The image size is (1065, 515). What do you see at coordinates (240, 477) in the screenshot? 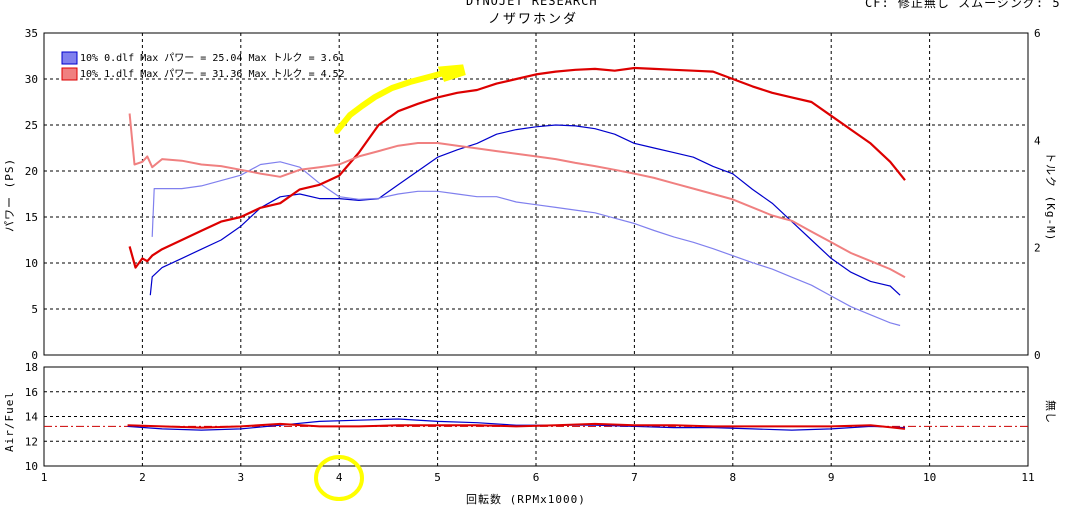
I see `x-tick-label: 3` at bounding box center [240, 477].